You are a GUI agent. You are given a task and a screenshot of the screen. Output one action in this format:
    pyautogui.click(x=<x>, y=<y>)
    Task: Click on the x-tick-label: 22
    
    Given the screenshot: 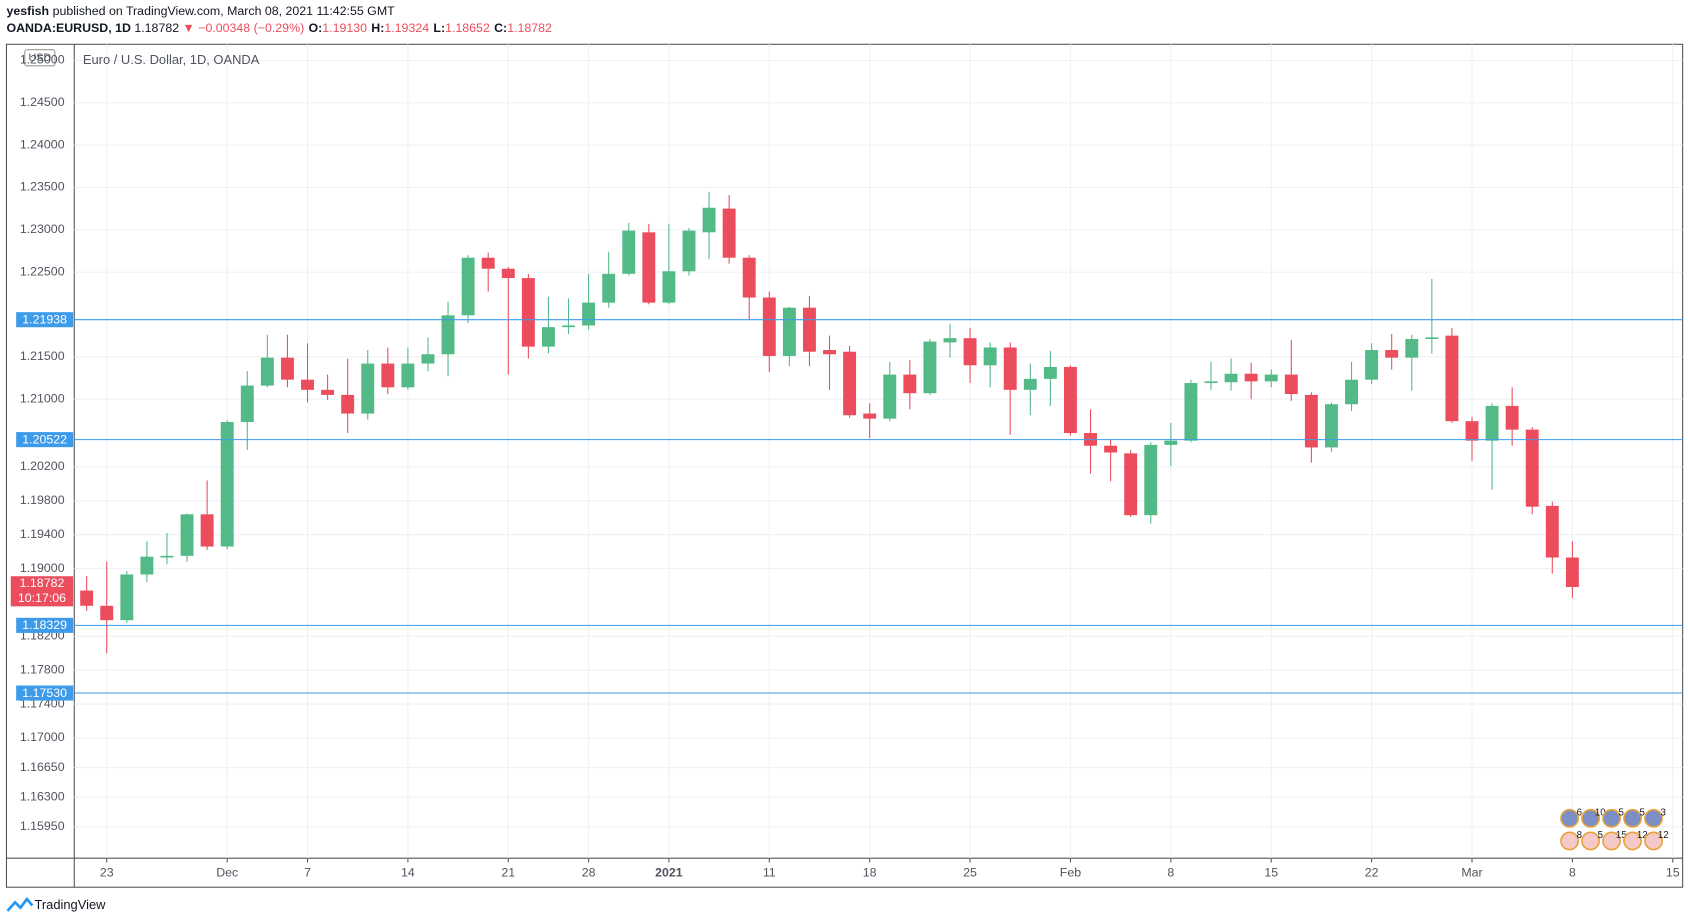 What is the action you would take?
    pyautogui.click(x=1372, y=873)
    